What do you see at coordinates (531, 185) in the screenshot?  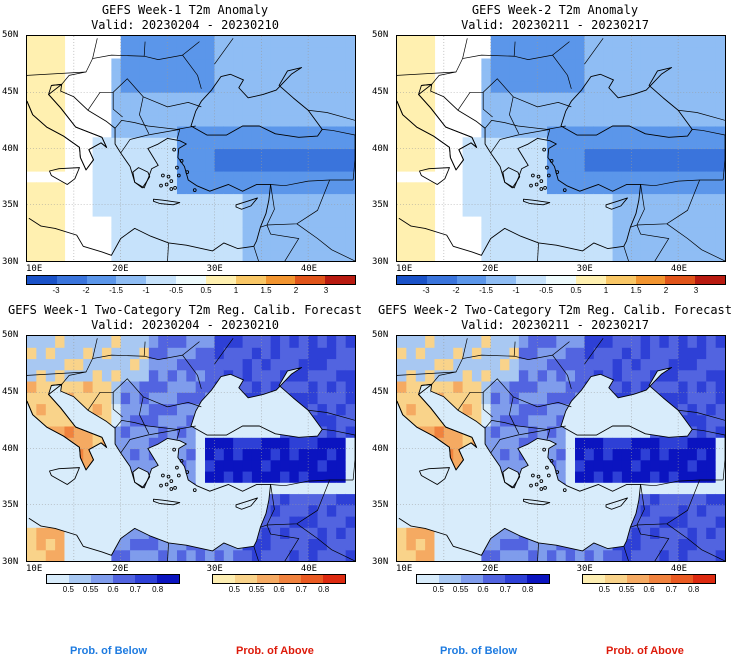 I see `islet` at bounding box center [531, 185].